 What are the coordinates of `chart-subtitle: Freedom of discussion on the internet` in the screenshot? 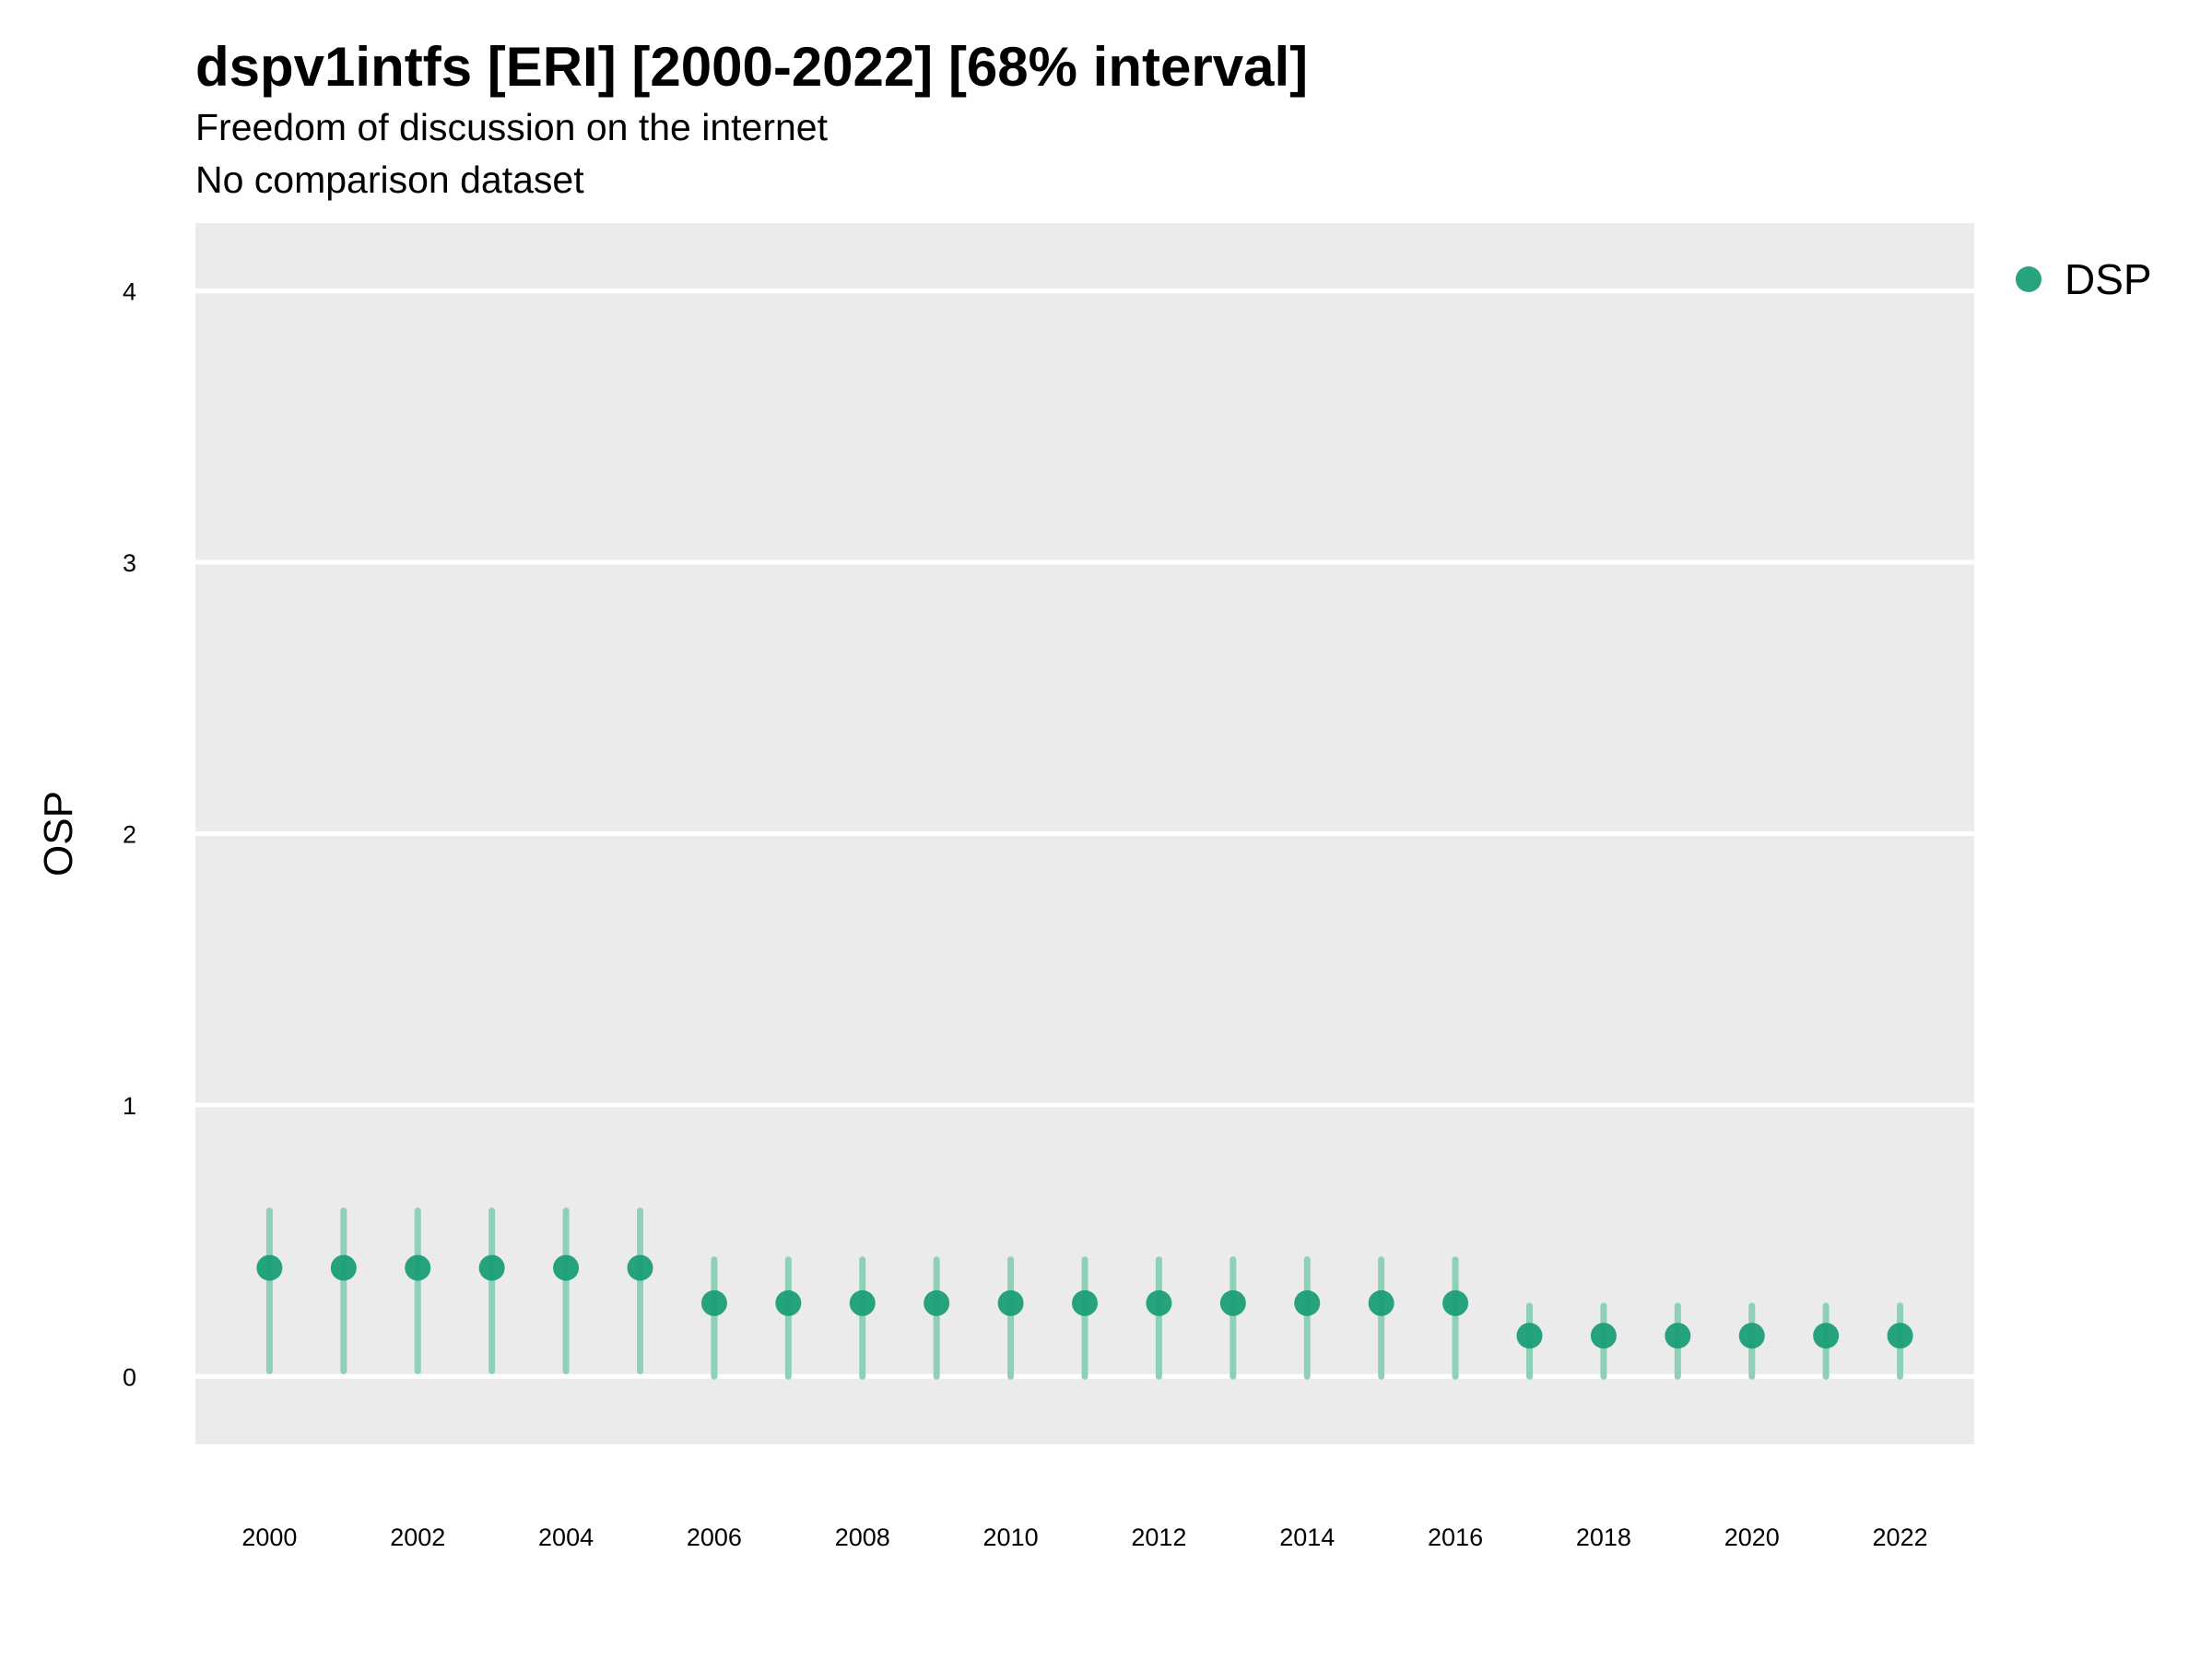 It's located at (511, 127).